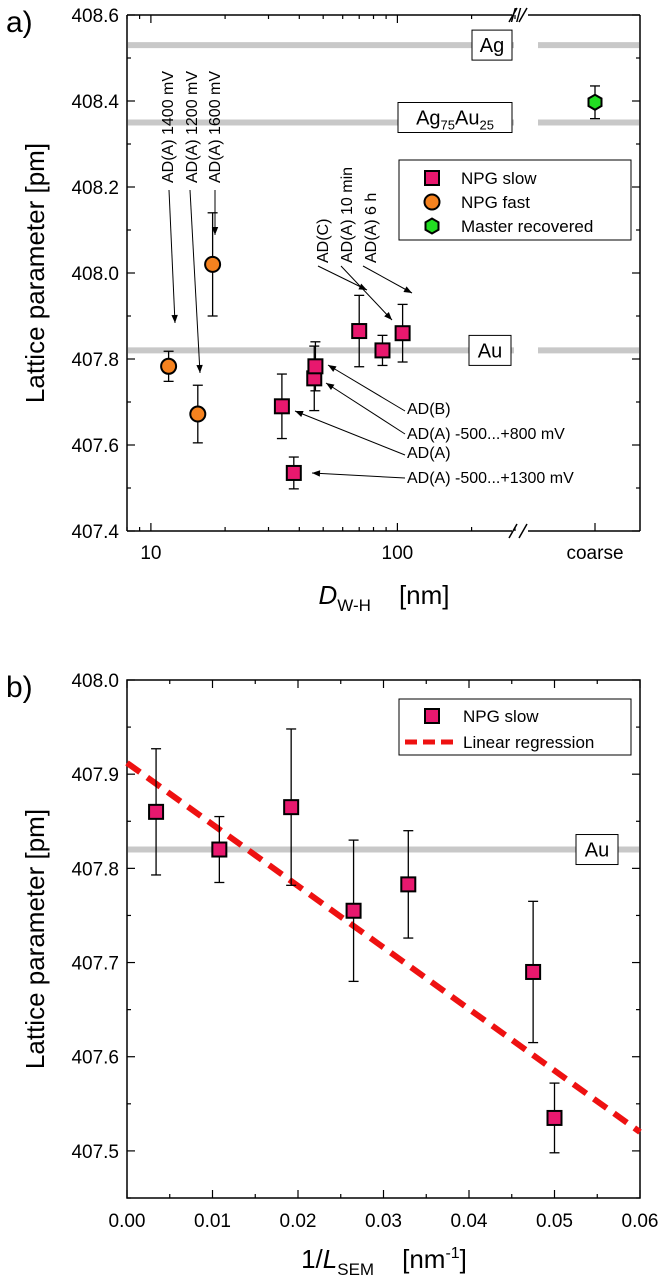 This screenshot has height=1283, width=664. I want to click on legend-label: Linear regression, so click(528, 742).